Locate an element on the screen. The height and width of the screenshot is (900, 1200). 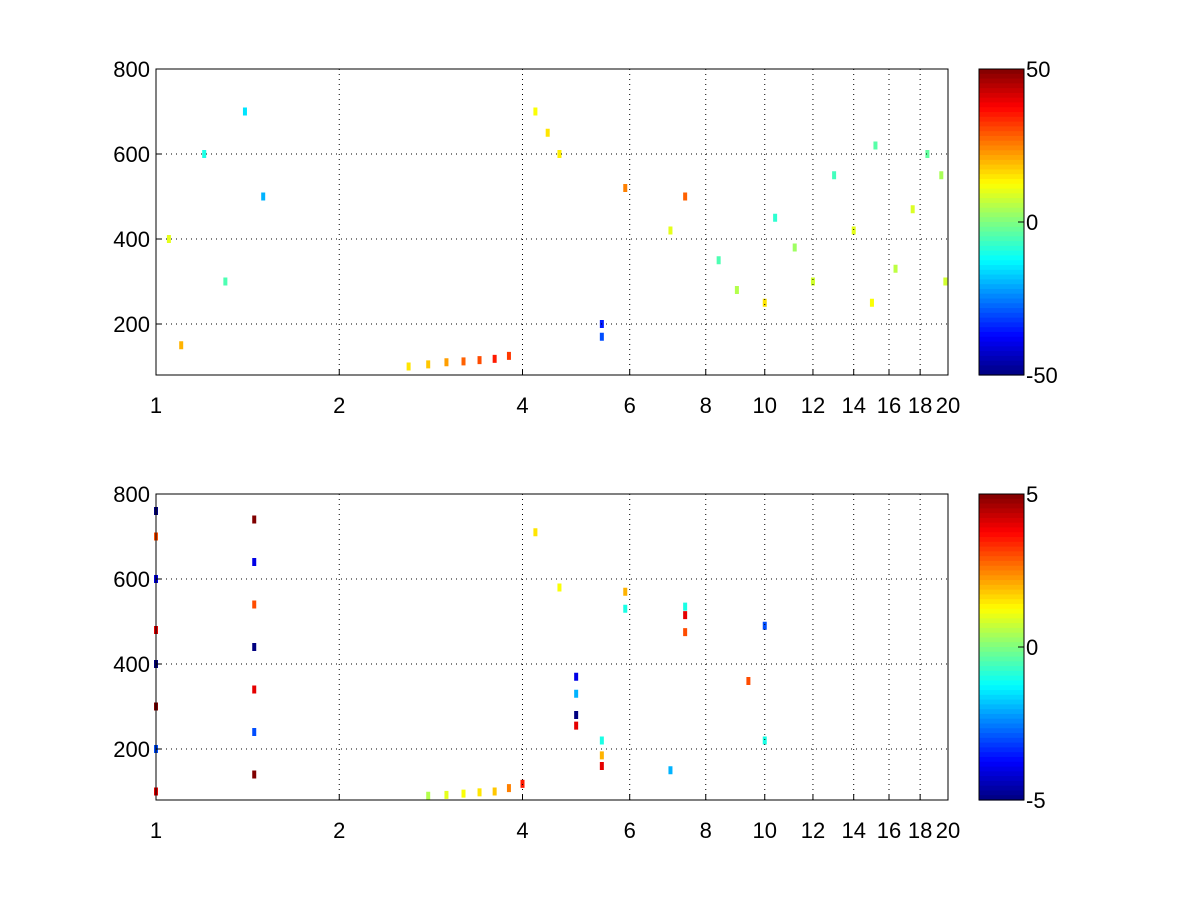
colorbar-tick-label: -5 is located at coordinates (1036, 800).